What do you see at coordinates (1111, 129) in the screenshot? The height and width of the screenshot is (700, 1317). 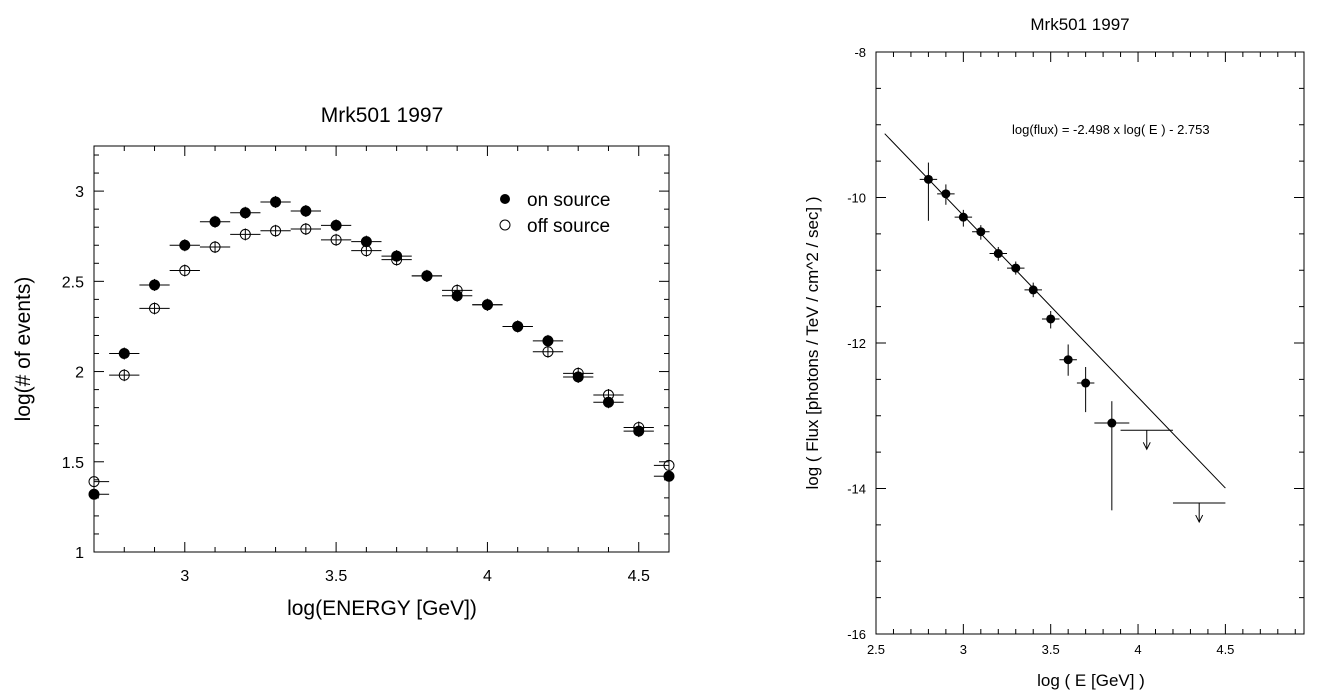 I see `fit-annotation: log(flux) = -2.498 x log( E ) - 2.753` at bounding box center [1111, 129].